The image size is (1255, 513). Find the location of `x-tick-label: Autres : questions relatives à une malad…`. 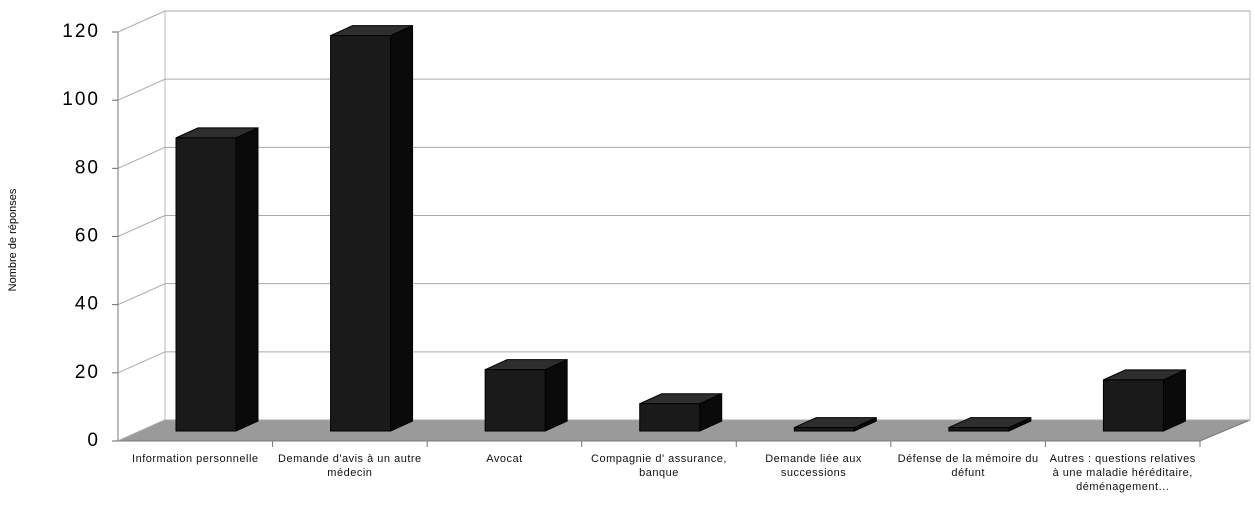

x-tick-label: Autres : questions relatives à une malad… is located at coordinates (1122, 473).